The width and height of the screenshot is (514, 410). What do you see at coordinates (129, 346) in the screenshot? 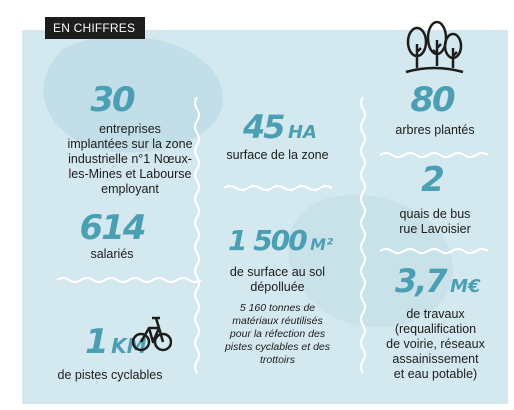
I see `stat-bike-unit: KM` at bounding box center [129, 346].